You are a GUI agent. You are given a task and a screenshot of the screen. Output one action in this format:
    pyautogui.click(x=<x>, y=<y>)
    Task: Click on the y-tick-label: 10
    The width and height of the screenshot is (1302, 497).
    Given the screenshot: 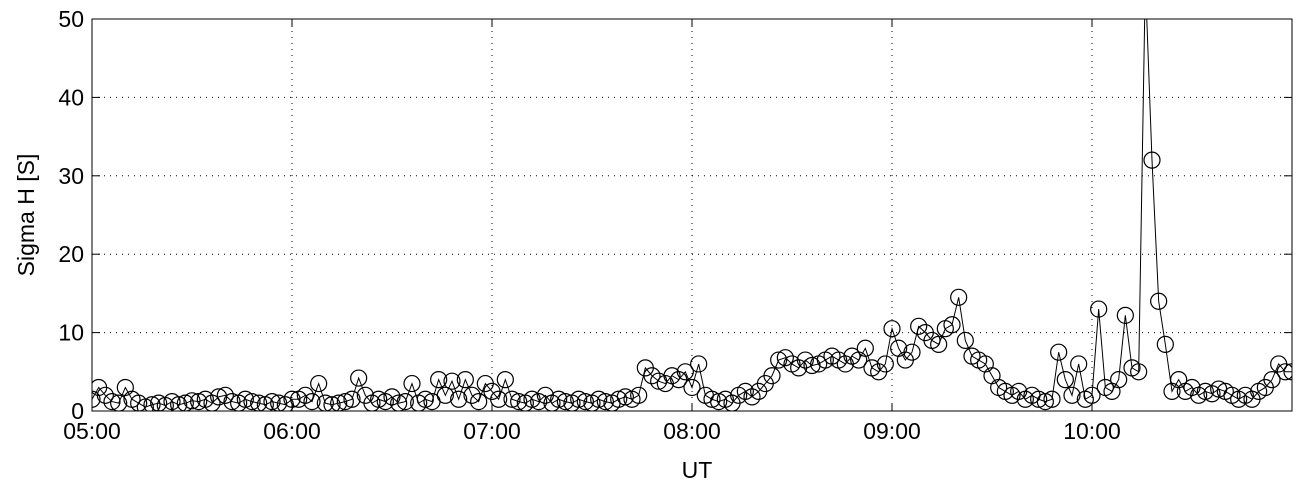 What is the action you would take?
    pyautogui.click(x=71, y=333)
    